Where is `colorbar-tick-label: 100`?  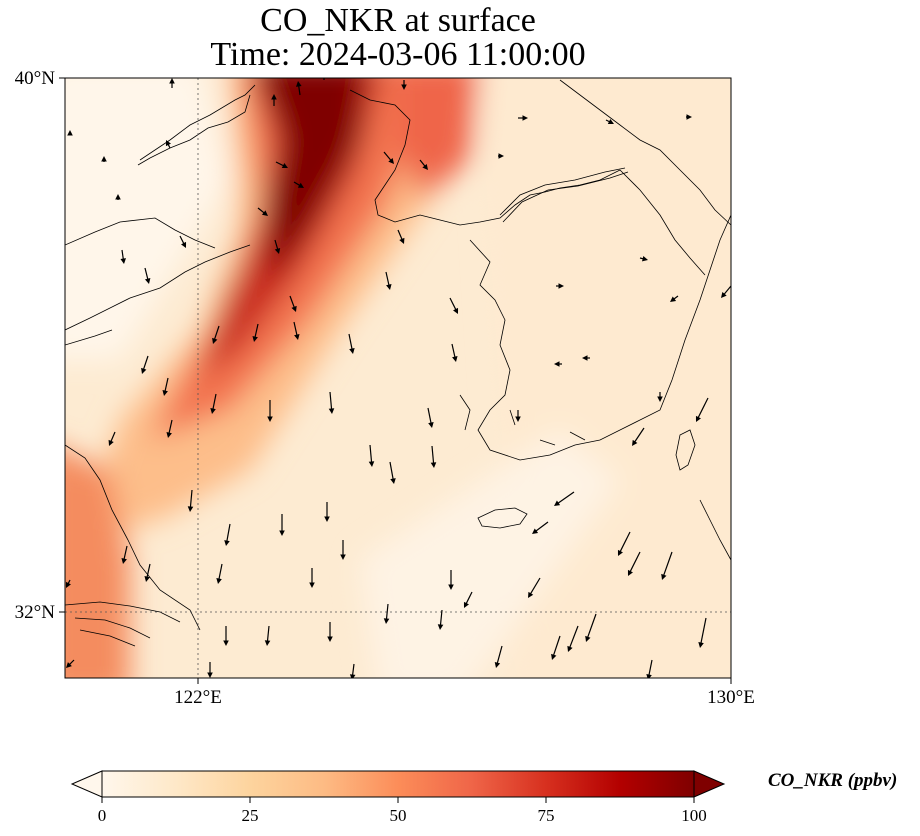
colorbar-tick-label: 100 is located at coordinates (694, 815).